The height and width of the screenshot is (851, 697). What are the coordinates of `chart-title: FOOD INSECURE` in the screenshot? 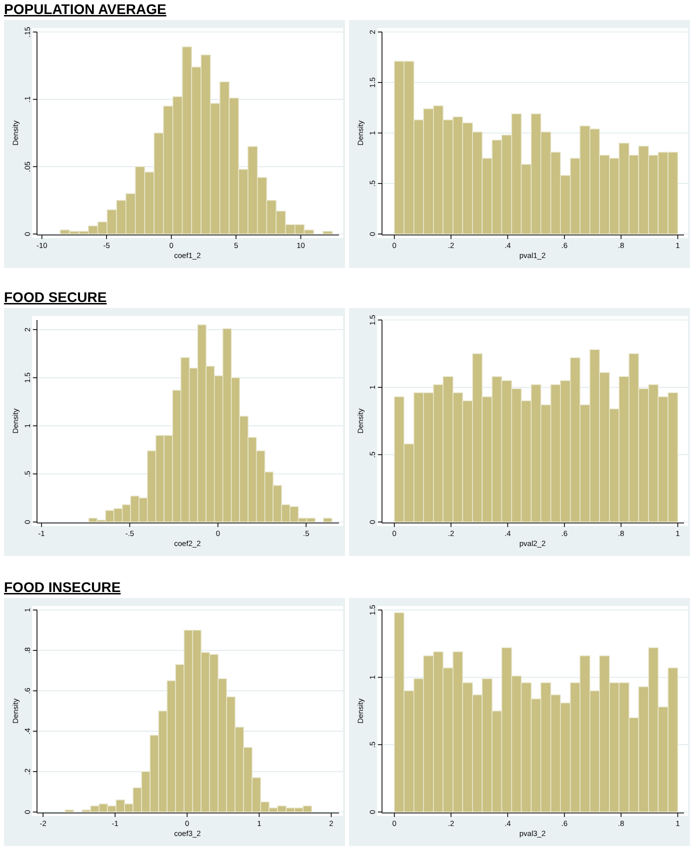 It's located at (62, 587).